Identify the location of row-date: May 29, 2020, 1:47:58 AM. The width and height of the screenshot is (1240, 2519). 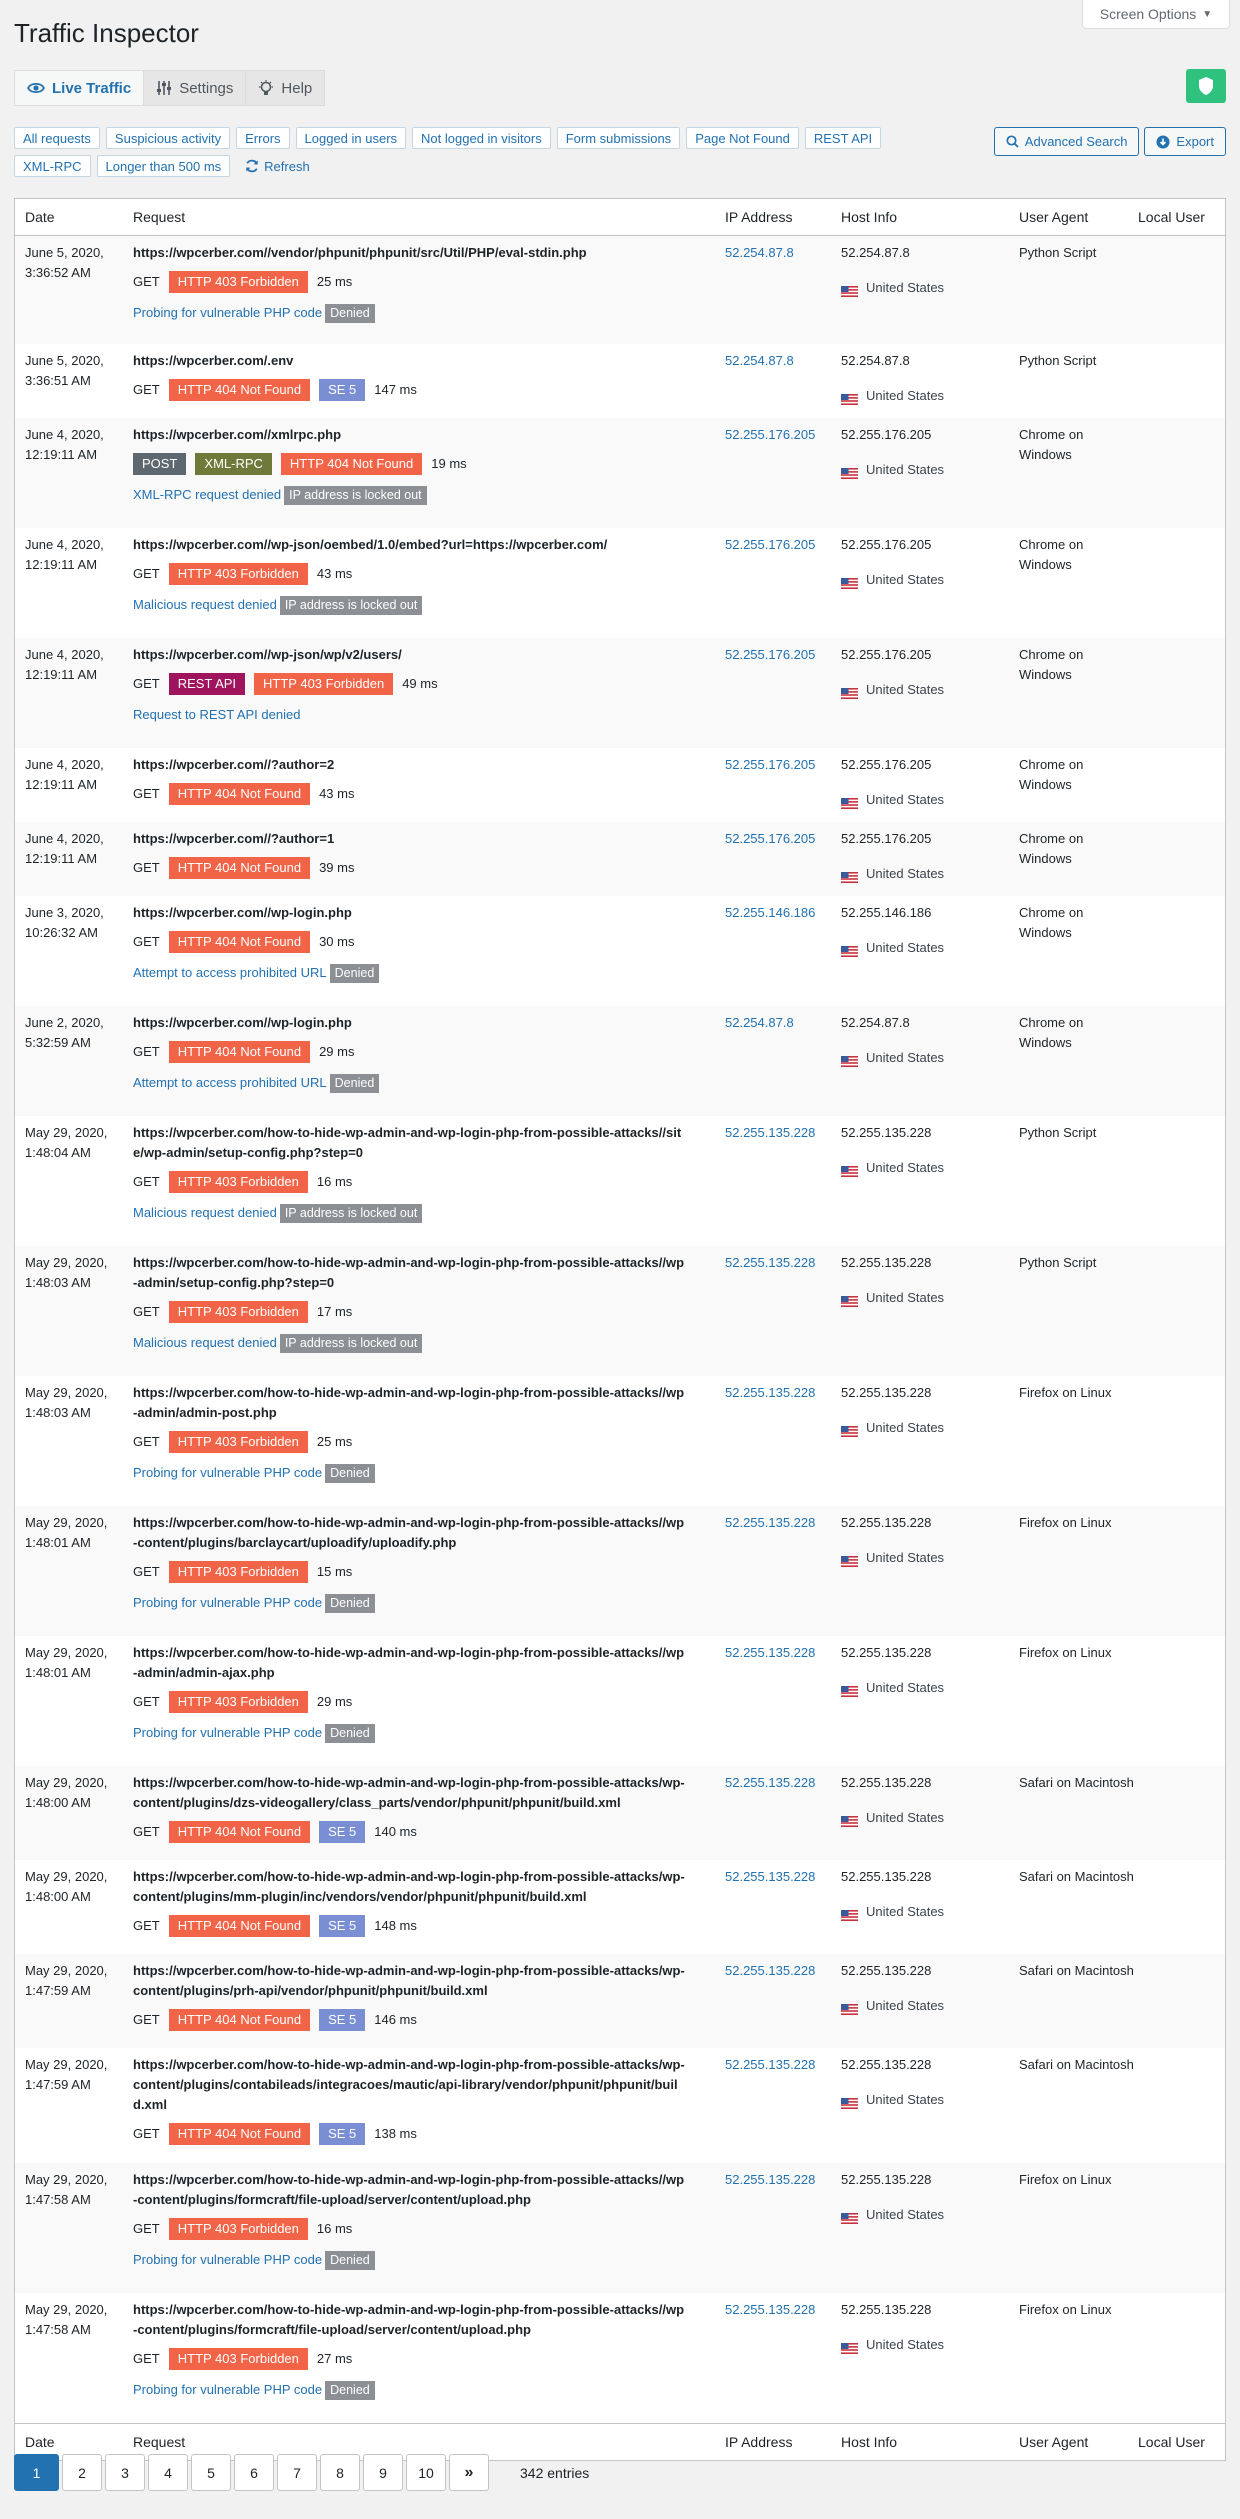
(66, 2189).